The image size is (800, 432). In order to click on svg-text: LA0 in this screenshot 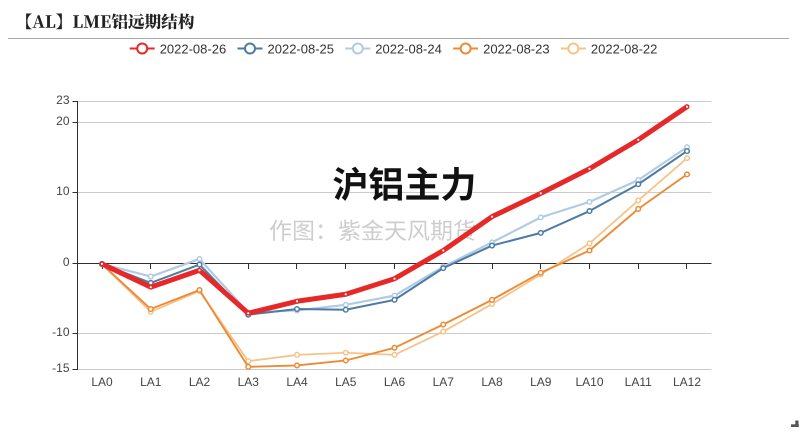, I will do `click(102, 382)`.